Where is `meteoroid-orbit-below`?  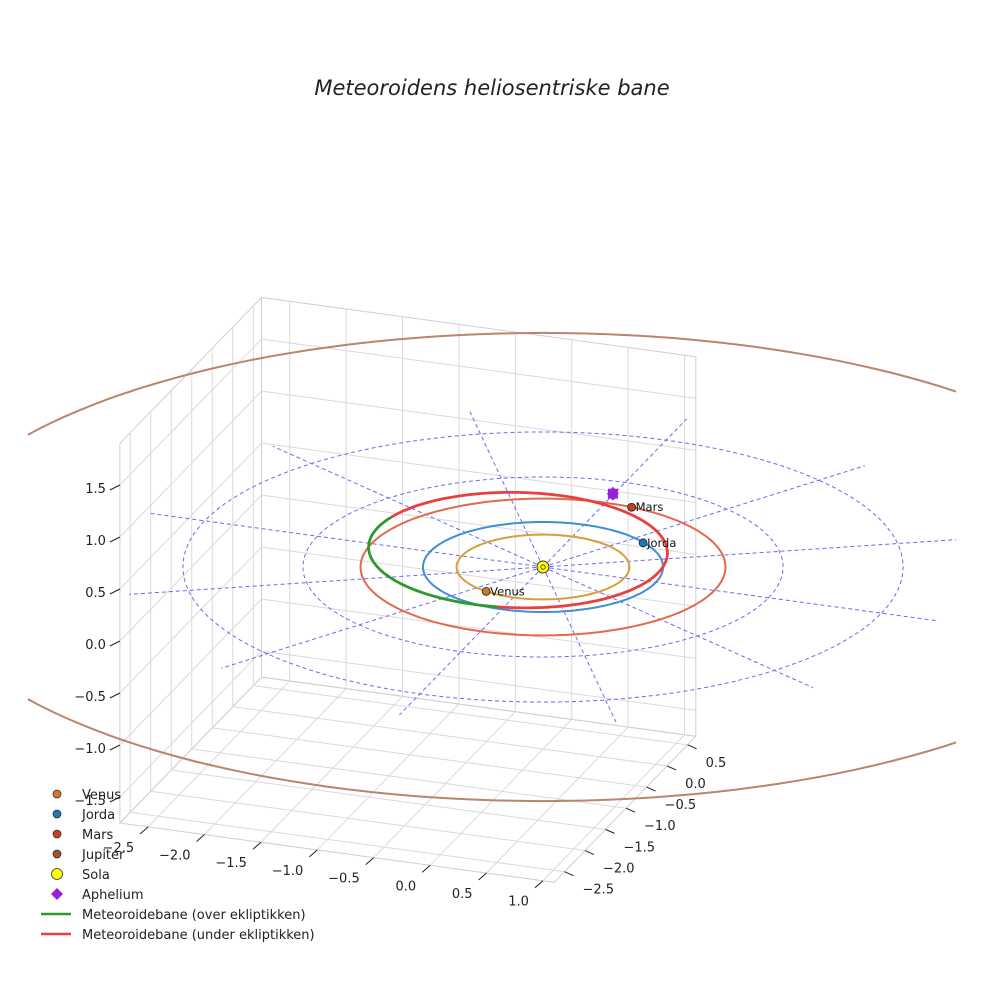 meteoroid-orbit-below is located at coordinates (529, 550).